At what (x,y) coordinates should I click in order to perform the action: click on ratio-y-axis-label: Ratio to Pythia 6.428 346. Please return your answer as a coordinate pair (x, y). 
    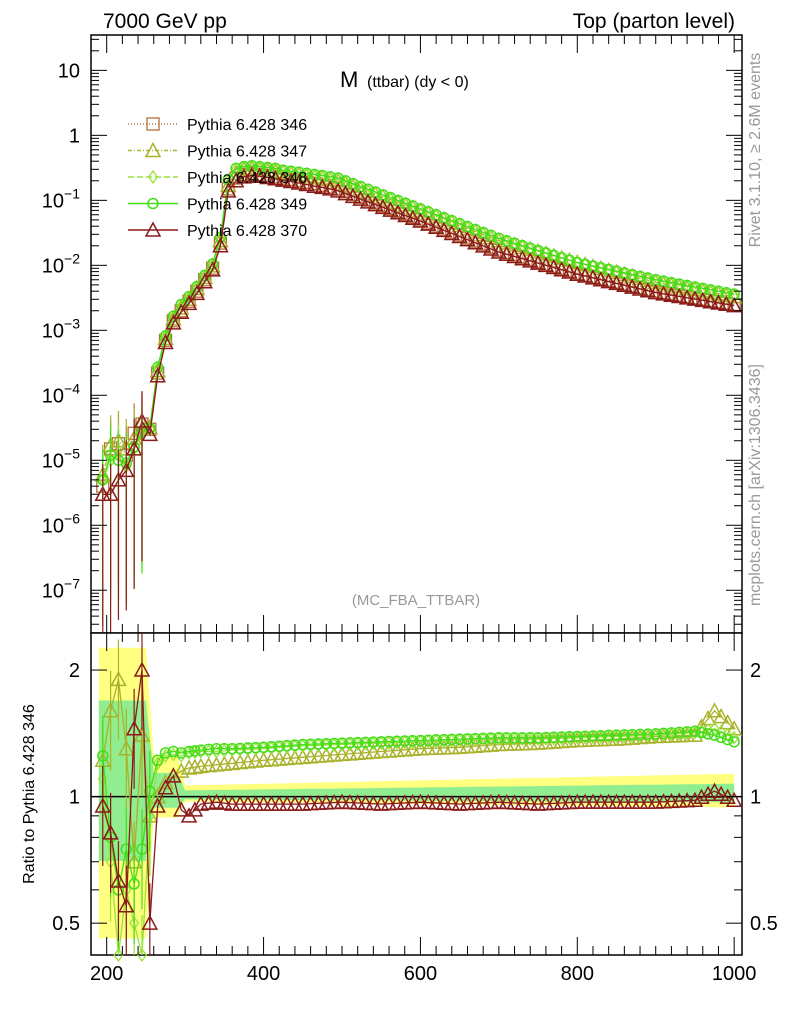
    Looking at the image, I should click on (29, 794).